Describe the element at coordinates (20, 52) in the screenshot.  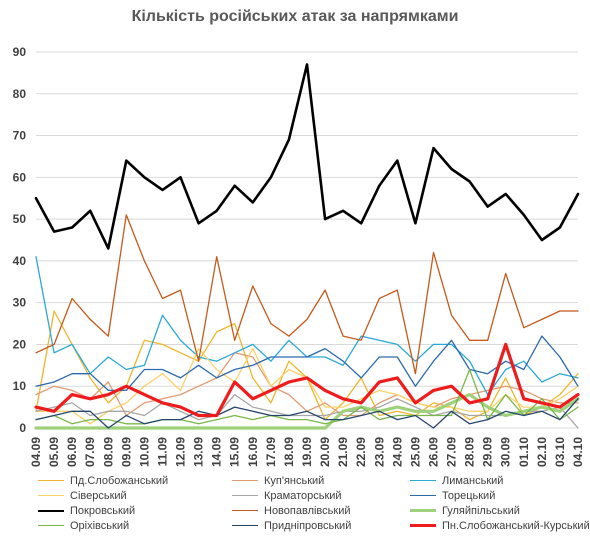
I see `y-tick-label: 90` at that location.